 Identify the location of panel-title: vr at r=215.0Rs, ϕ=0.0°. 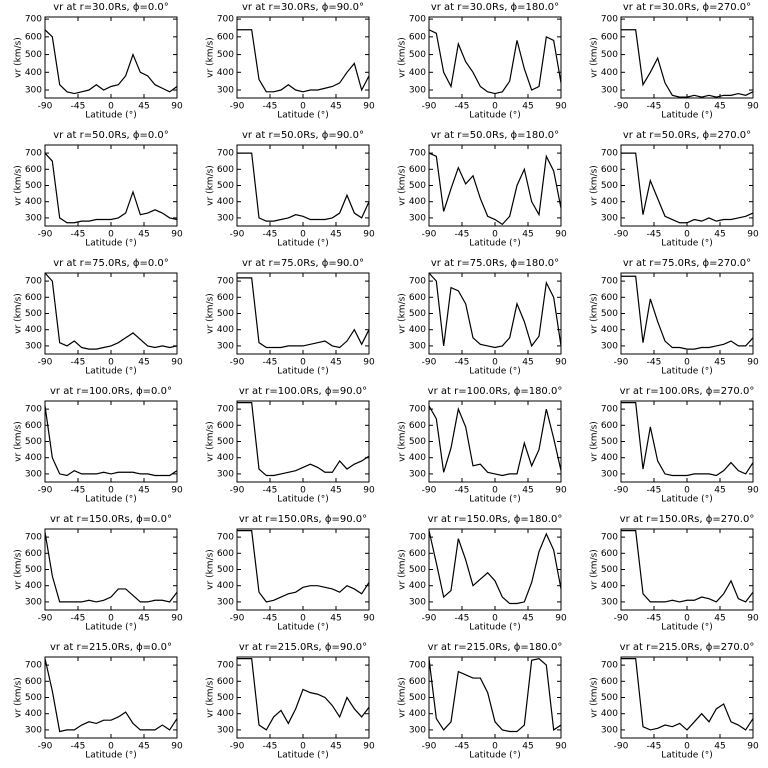
(111, 647).